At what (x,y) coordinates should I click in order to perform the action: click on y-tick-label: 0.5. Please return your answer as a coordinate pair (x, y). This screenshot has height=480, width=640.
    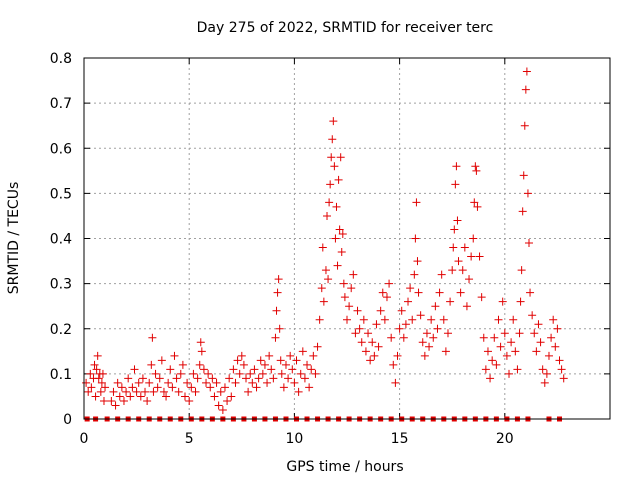
    Looking at the image, I should click on (61, 194).